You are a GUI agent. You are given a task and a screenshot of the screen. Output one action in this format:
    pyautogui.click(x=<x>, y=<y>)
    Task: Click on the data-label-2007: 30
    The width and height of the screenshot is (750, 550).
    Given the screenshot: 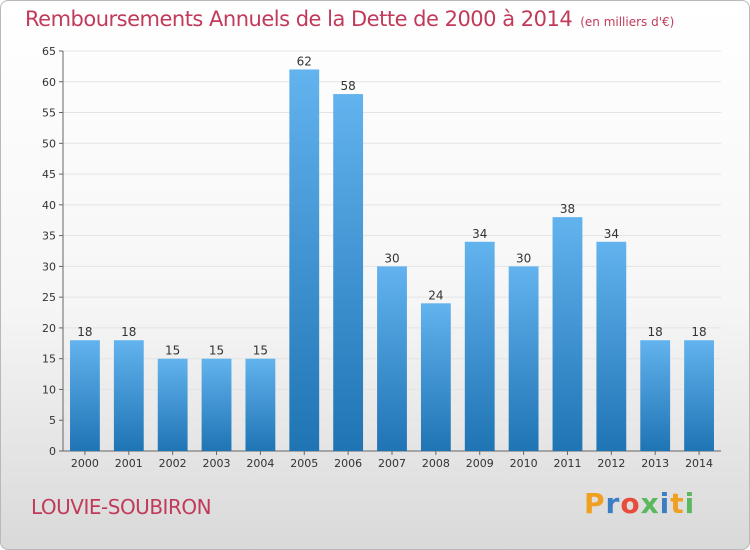 What is the action you would take?
    pyautogui.click(x=391, y=258)
    